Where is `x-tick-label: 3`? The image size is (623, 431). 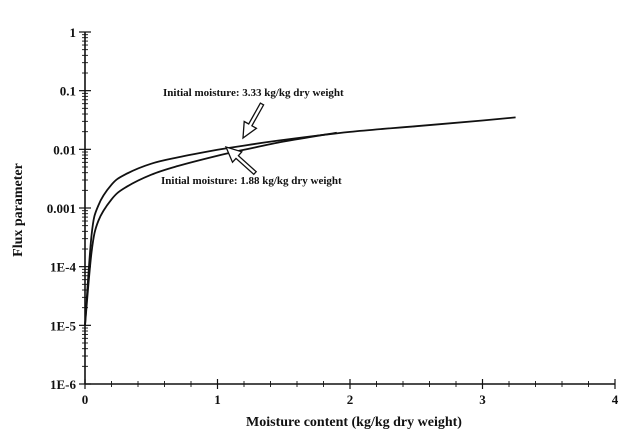 x-tick-label: 3 is located at coordinates (482, 399).